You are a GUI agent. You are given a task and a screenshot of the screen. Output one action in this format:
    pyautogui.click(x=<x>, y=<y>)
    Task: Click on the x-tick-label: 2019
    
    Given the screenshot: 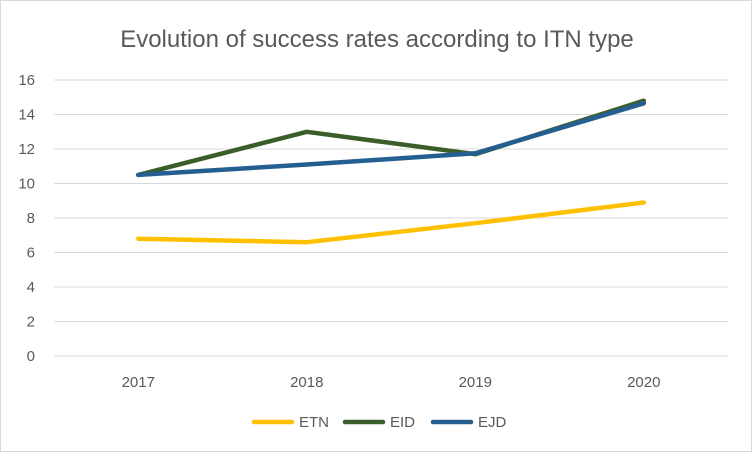 What is the action you would take?
    pyautogui.click(x=475, y=382)
    